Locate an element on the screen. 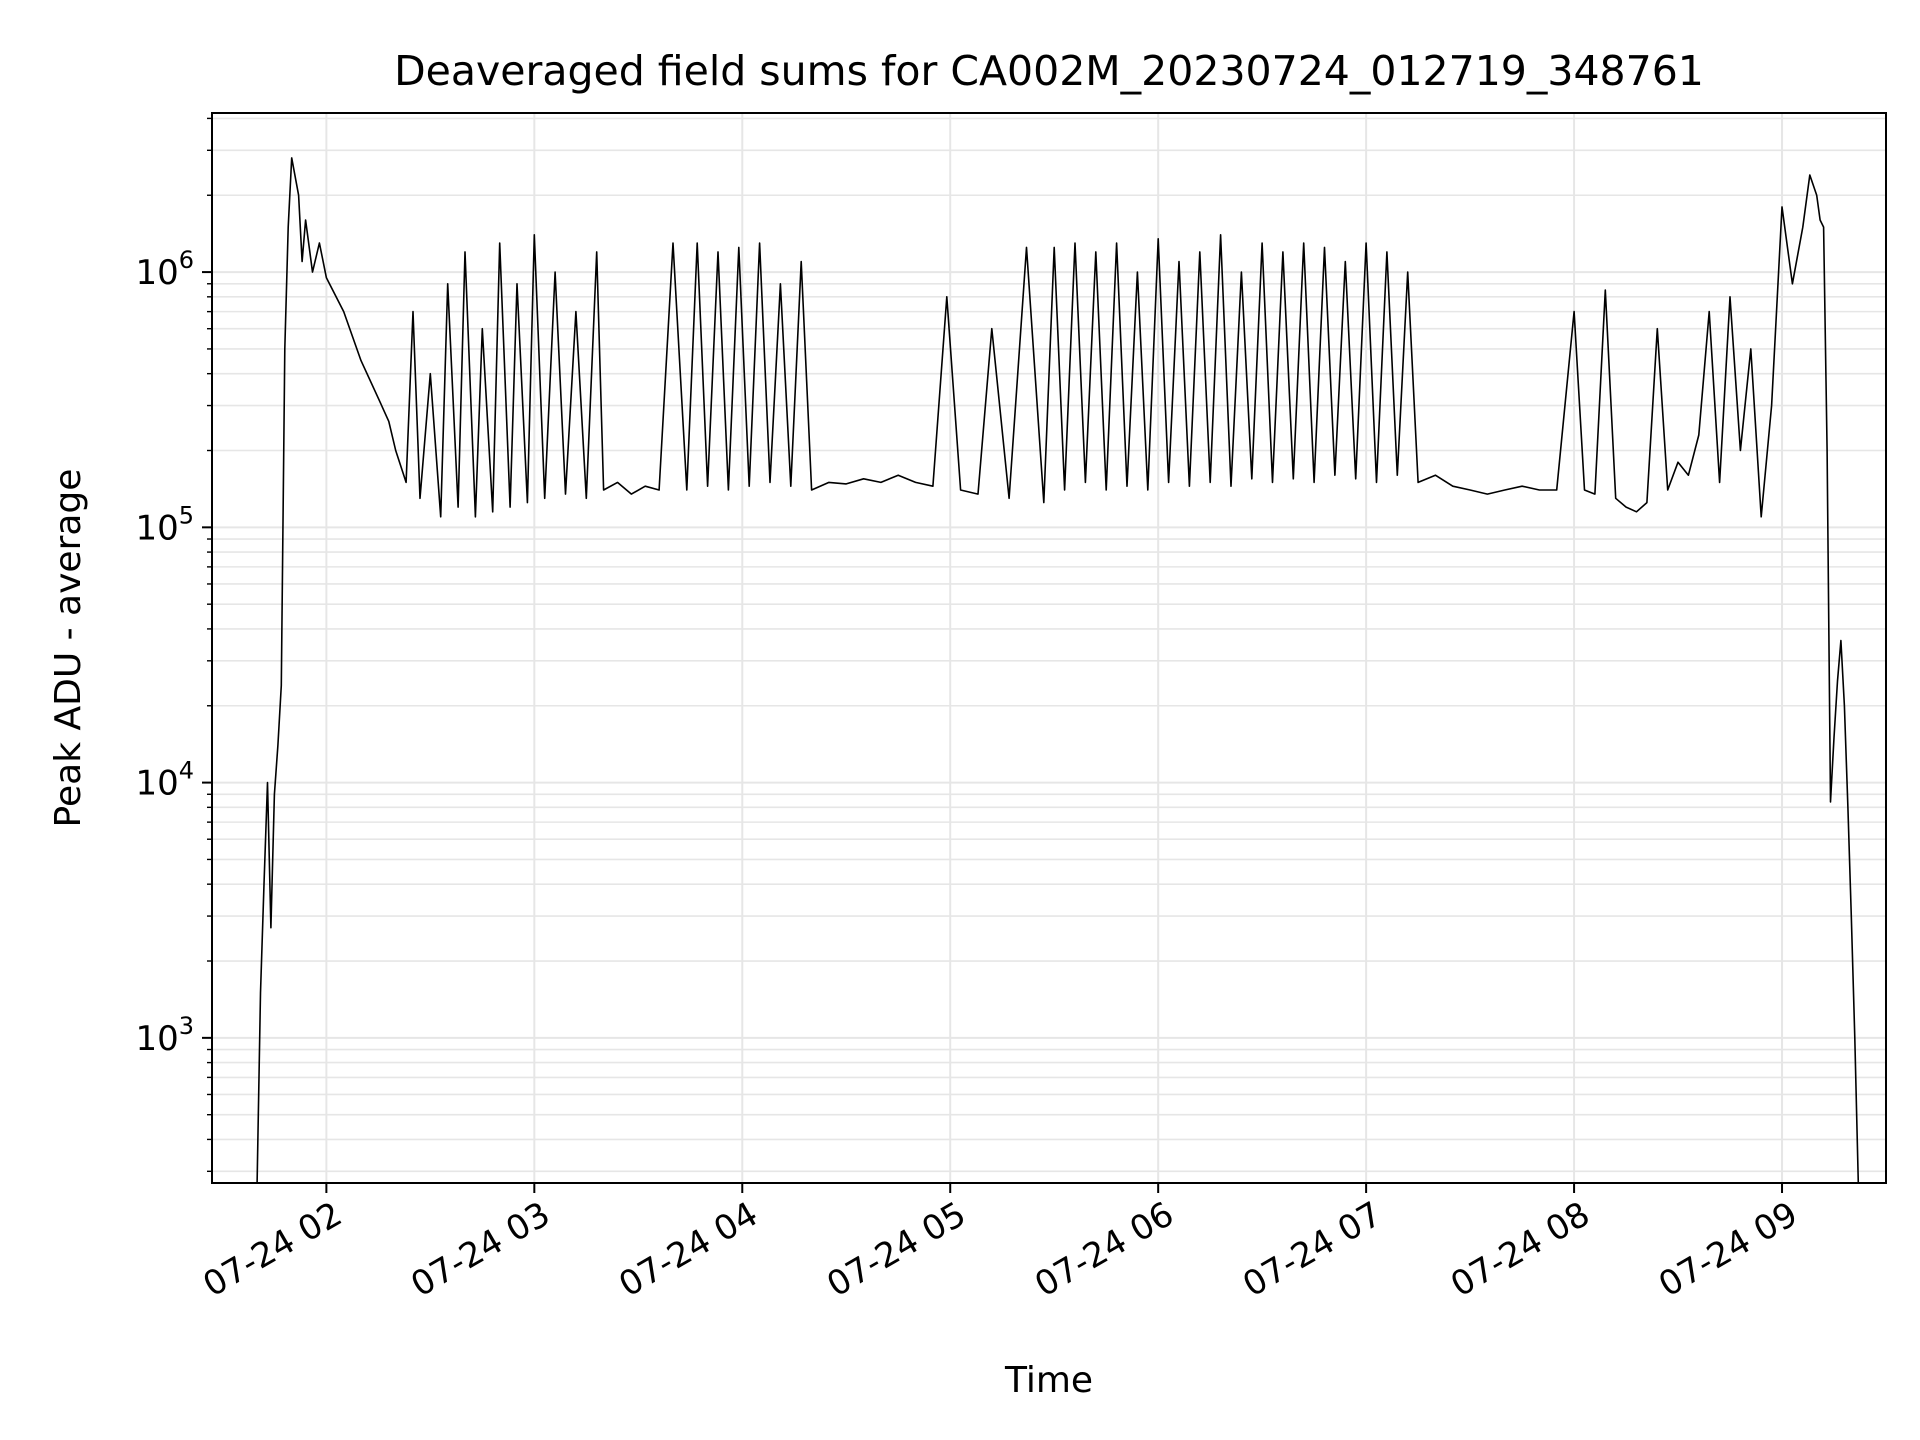 Image resolution: width=1920 pixels, height=1440 pixels. x-tick-label: 07-24 07 is located at coordinates (1312, 1249).